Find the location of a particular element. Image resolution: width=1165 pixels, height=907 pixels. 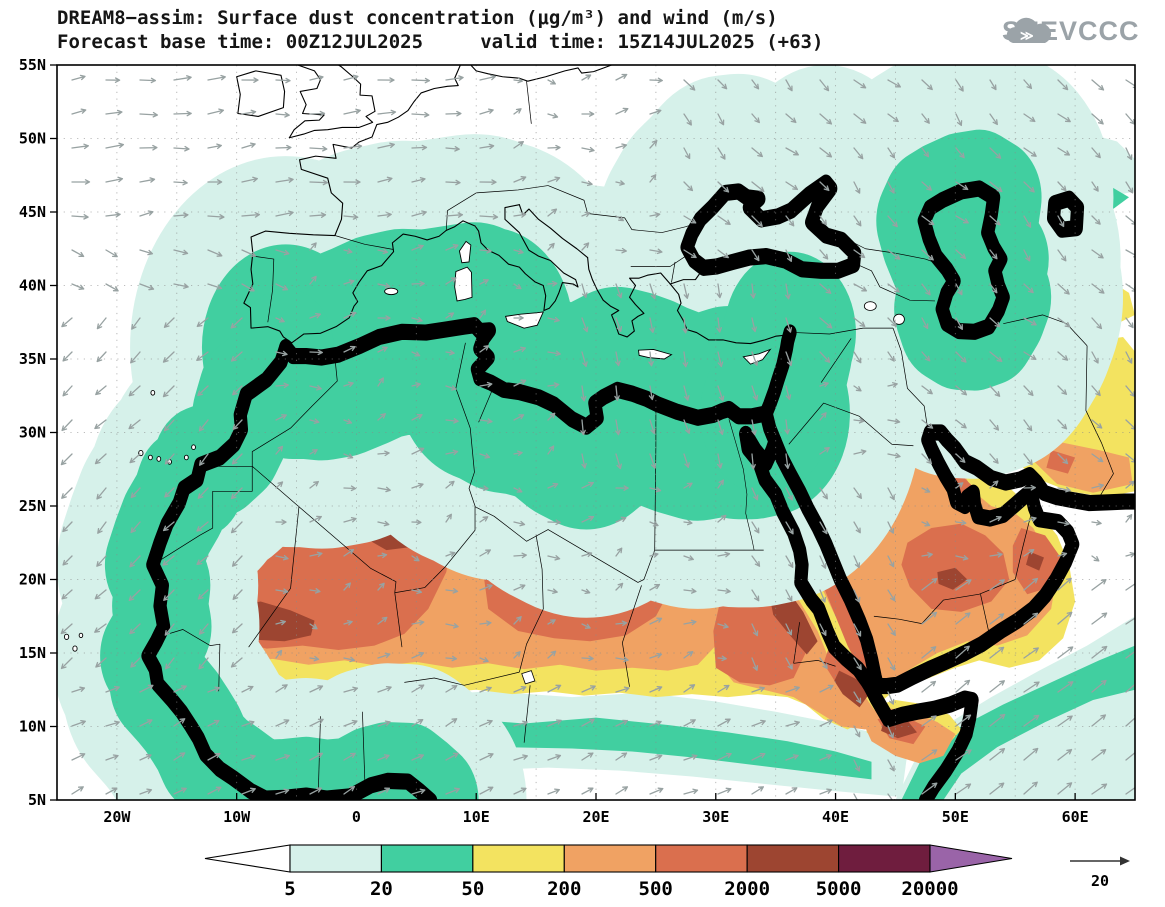

lat-tick-label: 35N is located at coordinates (32, 359).